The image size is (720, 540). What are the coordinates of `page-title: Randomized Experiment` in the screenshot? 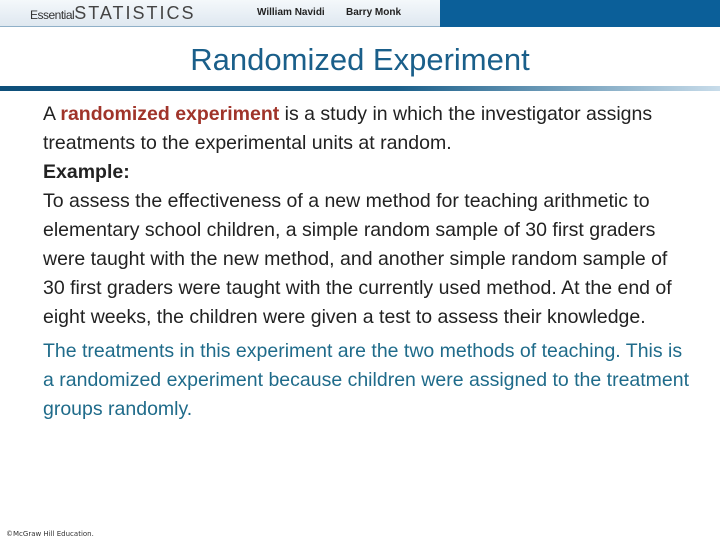 It's located at (360, 59).